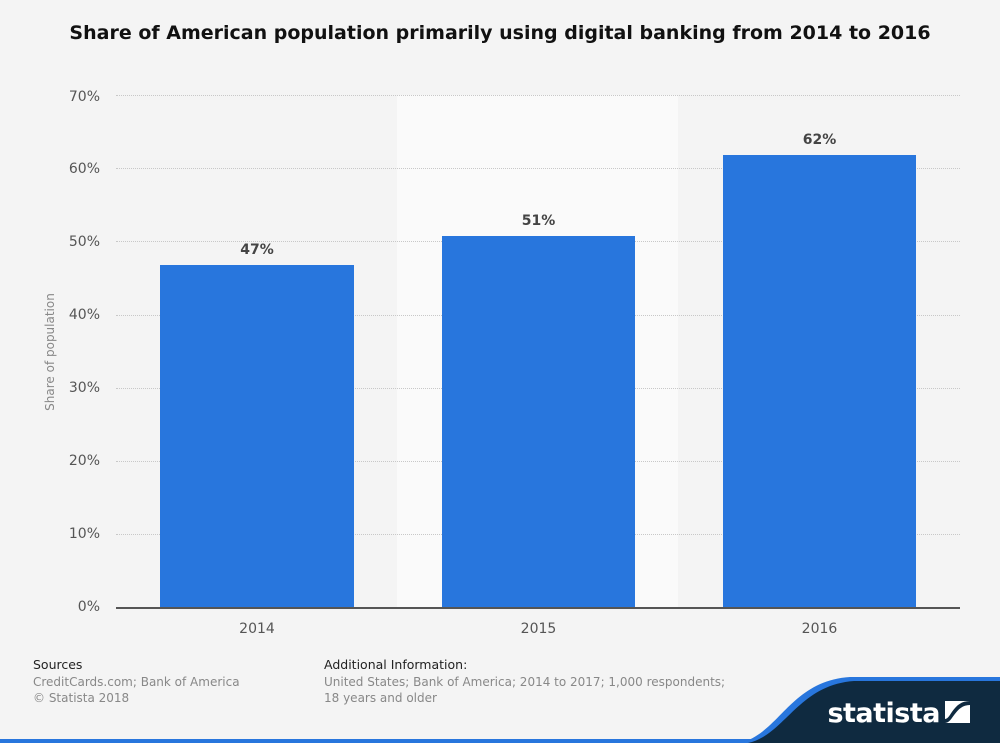  I want to click on y-tick-30: 30%, so click(84, 388).